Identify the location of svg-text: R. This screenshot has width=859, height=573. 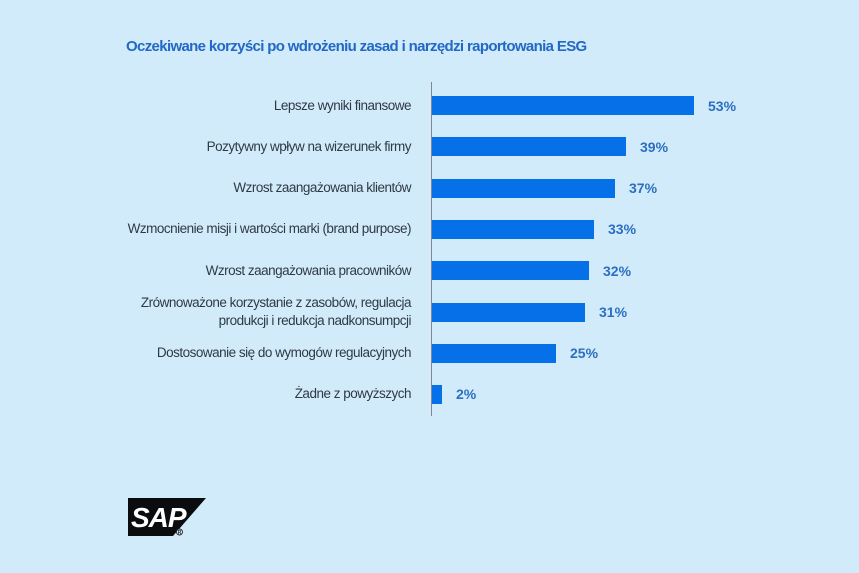
(180, 533).